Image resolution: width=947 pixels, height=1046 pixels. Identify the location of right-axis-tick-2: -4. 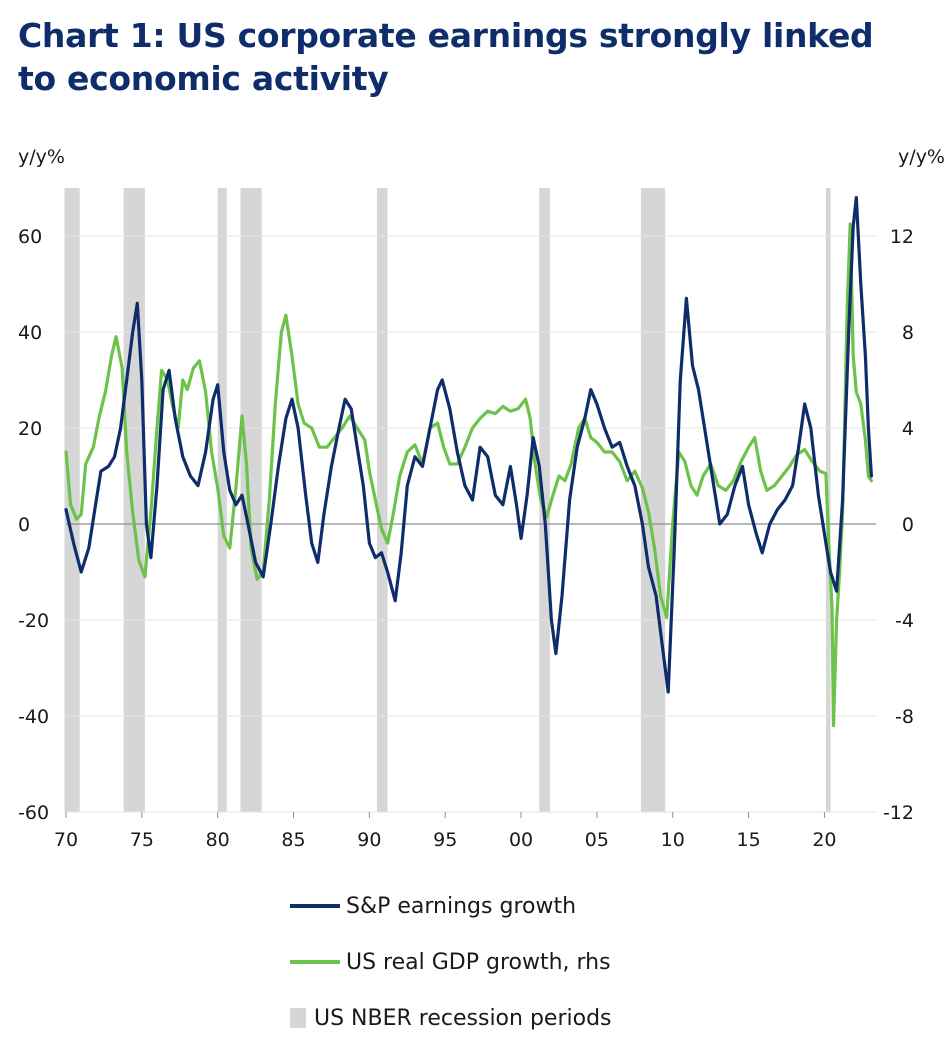
(904, 621).